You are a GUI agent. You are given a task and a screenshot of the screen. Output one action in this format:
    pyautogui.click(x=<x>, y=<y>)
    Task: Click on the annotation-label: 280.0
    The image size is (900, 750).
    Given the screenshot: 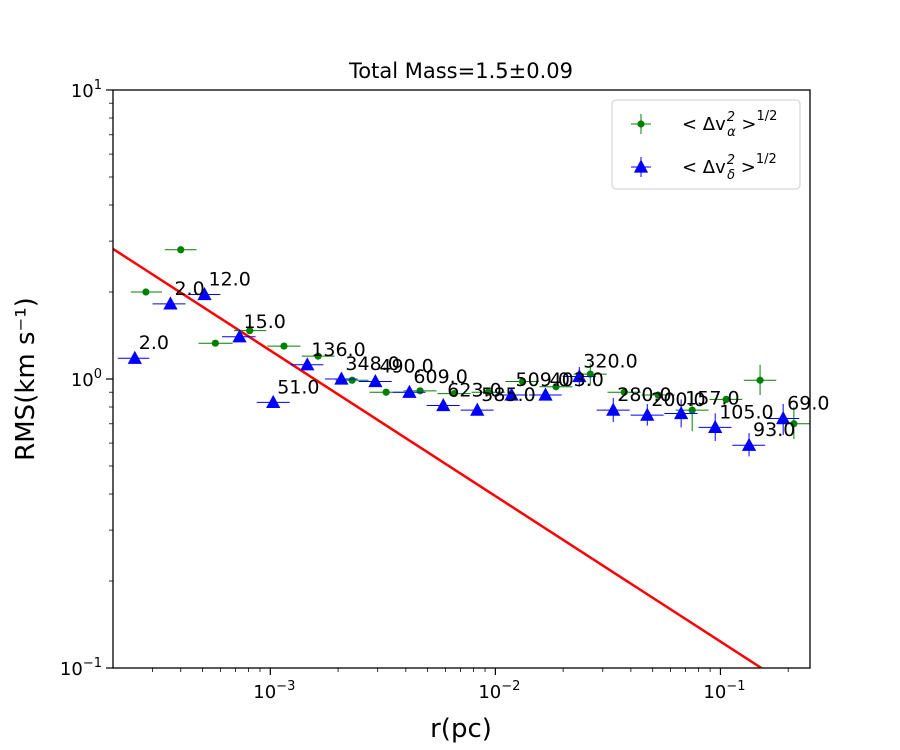 What is the action you would take?
    pyautogui.click(x=644, y=395)
    